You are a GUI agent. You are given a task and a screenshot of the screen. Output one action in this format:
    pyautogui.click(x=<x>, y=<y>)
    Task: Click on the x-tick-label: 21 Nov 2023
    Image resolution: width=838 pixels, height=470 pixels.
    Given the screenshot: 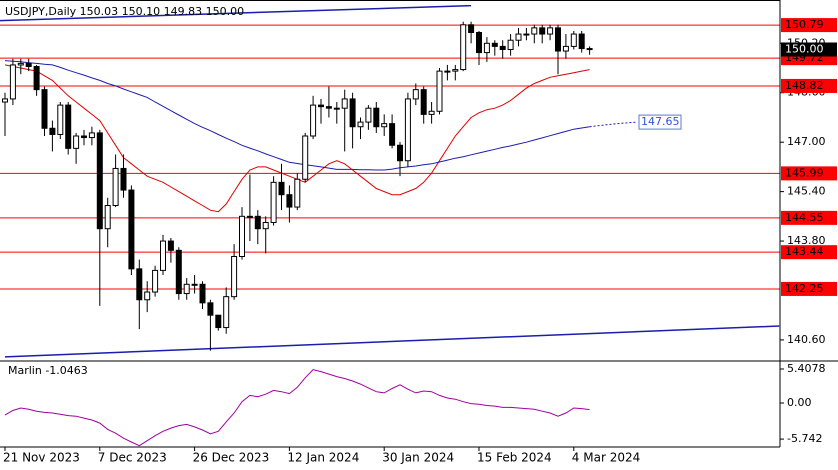 What is the action you would take?
    pyautogui.click(x=41, y=458)
    